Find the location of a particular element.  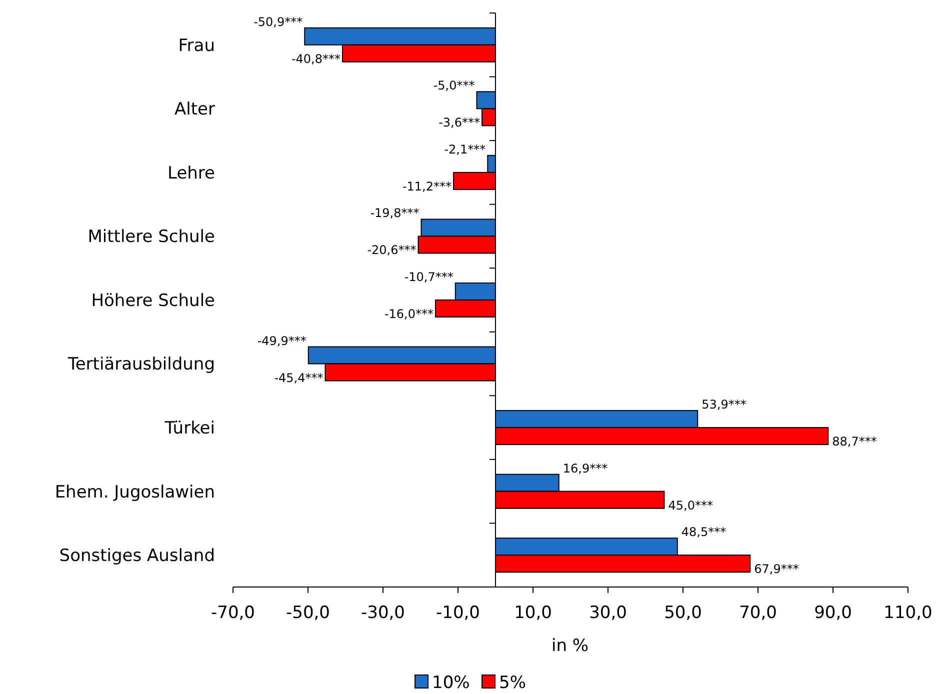

x-tick-label: 30,0 is located at coordinates (608, 613).